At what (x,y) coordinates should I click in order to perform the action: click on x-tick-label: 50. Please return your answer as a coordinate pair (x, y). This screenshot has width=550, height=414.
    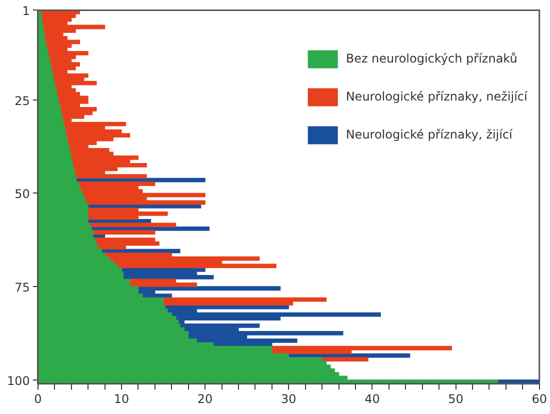
    Looking at the image, I should click on (456, 399).